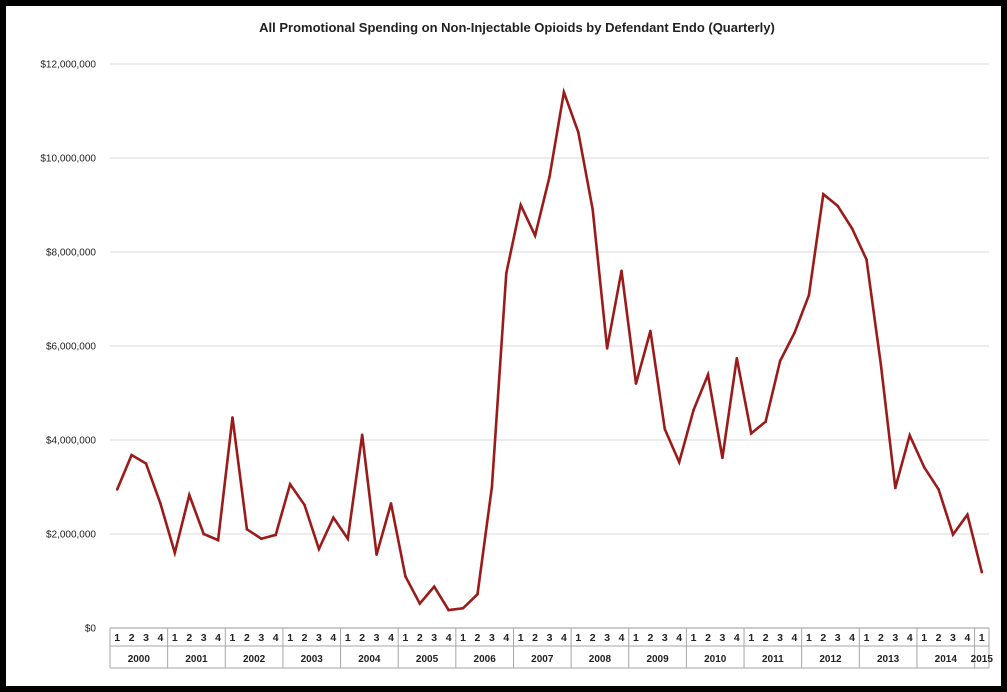 Image resolution: width=1007 pixels, height=692 pixels. I want to click on y-tick-label: $4,000,000, so click(71, 441).